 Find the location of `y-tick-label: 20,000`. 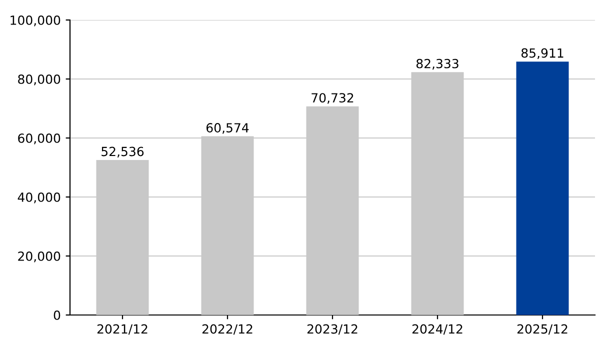

y-tick-label: 20,000 is located at coordinates (39, 256).